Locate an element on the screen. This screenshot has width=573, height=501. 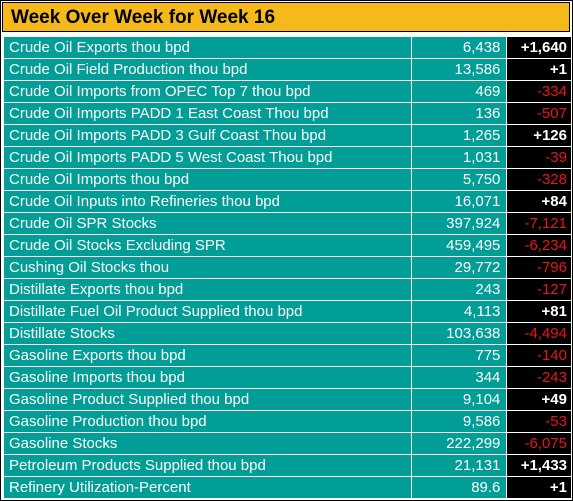
table-row: Refinery Utilization-Percent 89.6 +1 is located at coordinates (287, 487).